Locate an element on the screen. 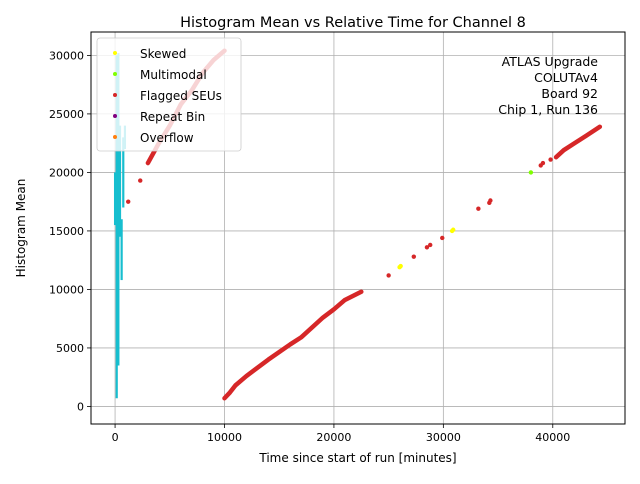  legend-label: Repeat Bin is located at coordinates (172, 117).